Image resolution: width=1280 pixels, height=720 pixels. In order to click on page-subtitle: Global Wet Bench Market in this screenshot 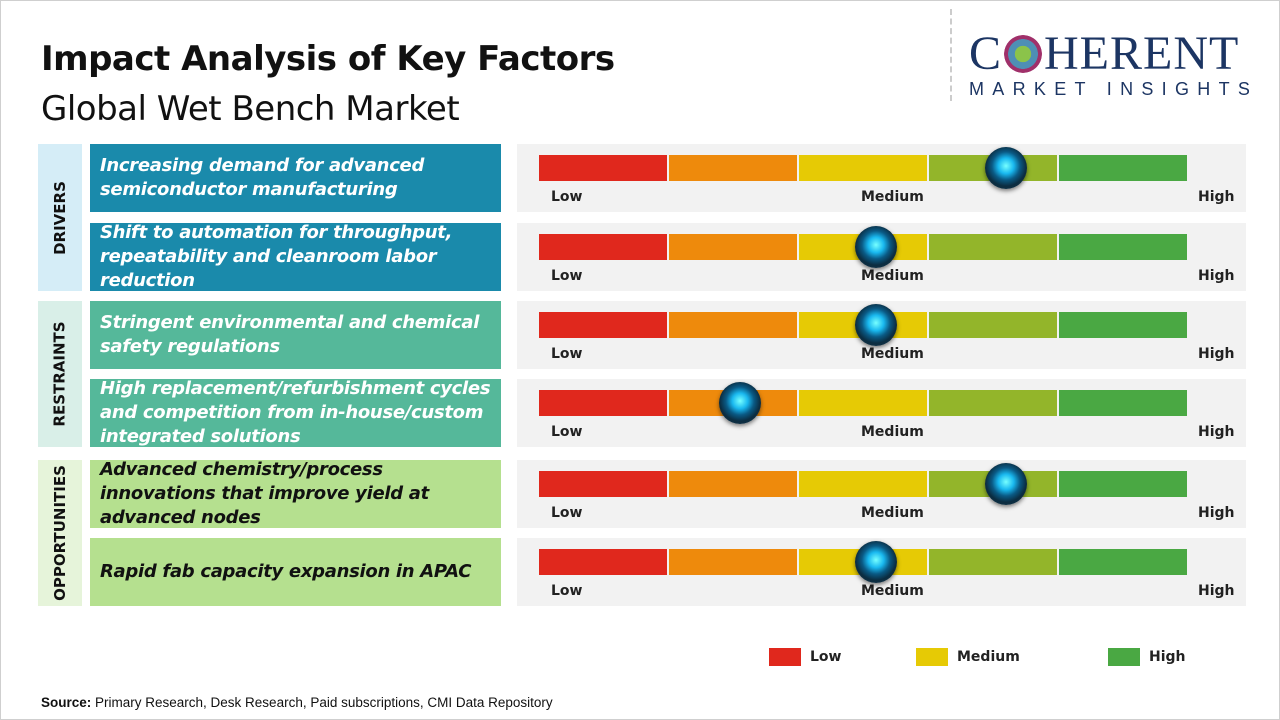, I will do `click(250, 109)`.